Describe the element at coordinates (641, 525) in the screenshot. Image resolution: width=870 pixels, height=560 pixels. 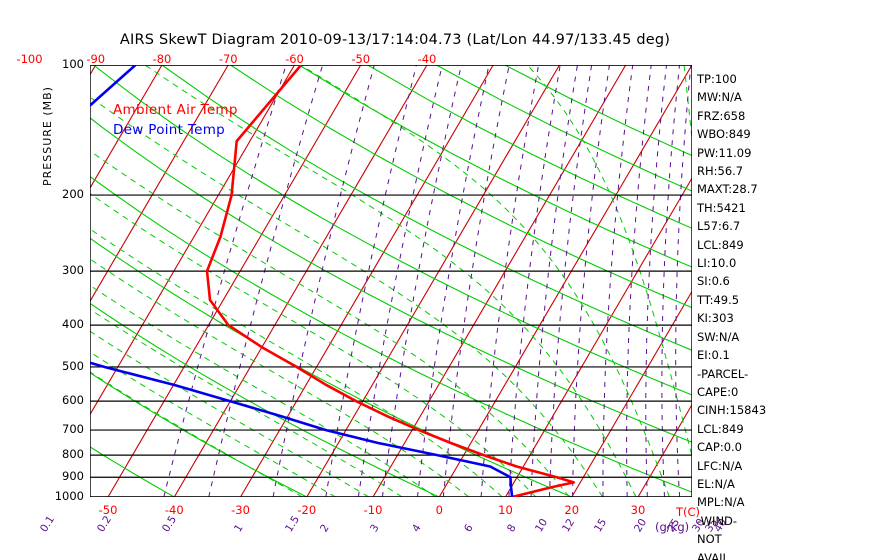
I see `mixing-ratio-tick: 20` at that location.